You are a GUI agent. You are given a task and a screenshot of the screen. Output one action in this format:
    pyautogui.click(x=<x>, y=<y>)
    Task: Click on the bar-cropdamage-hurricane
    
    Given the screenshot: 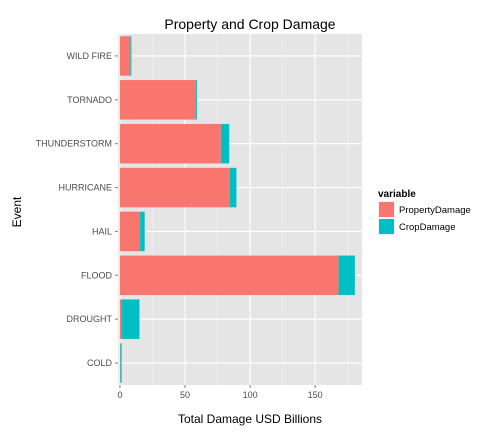 What is the action you would take?
    pyautogui.click(x=233, y=187)
    